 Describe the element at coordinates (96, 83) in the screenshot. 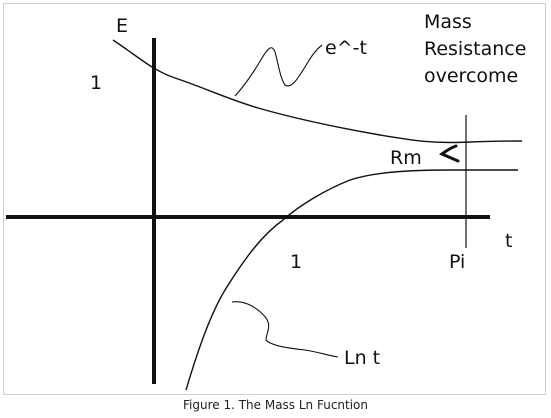

I see `y-one-label: 1` at that location.